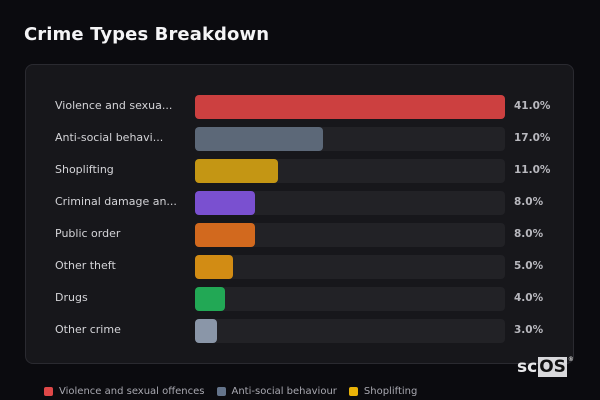 The image size is (600, 400). I want to click on legend-item: Anti-social behaviour, so click(276, 391).